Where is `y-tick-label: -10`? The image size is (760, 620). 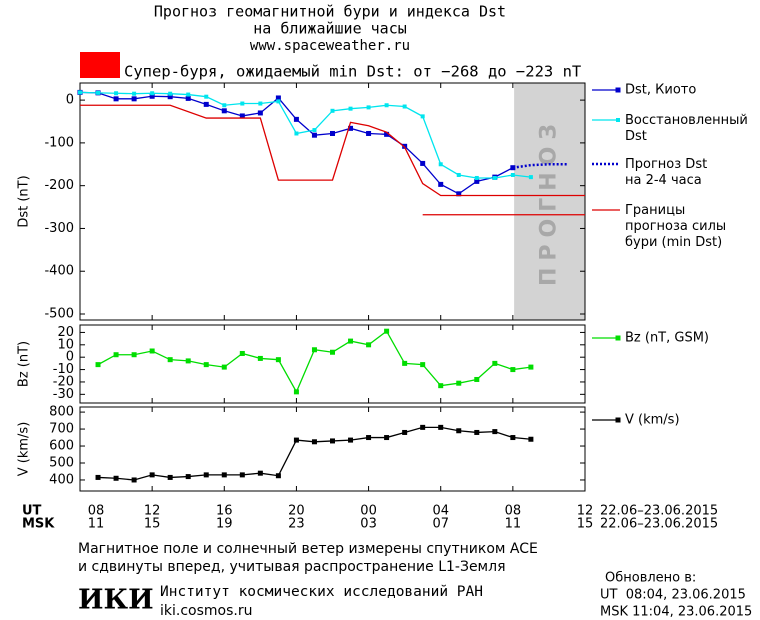
y-tick-label: -10 is located at coordinates (63, 369).